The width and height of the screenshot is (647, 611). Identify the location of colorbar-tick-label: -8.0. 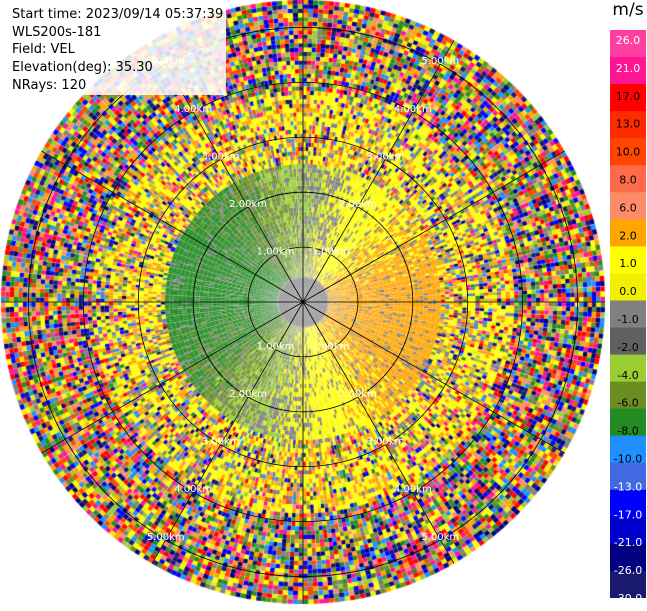
(627, 431).